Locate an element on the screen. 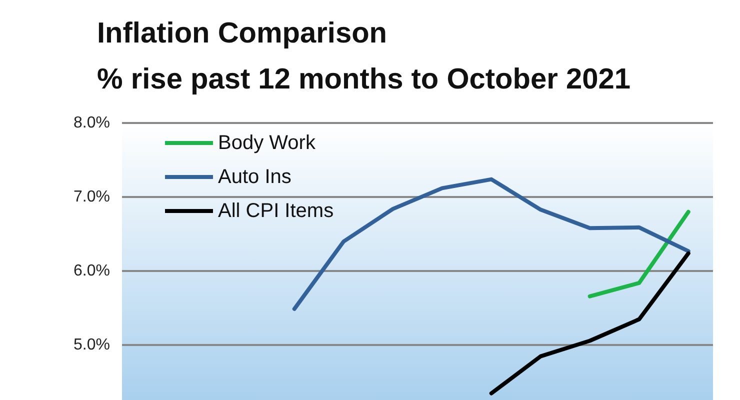 Image resolution: width=740 pixels, height=400 pixels. y-tick-label: 7.0% is located at coordinates (92, 197).